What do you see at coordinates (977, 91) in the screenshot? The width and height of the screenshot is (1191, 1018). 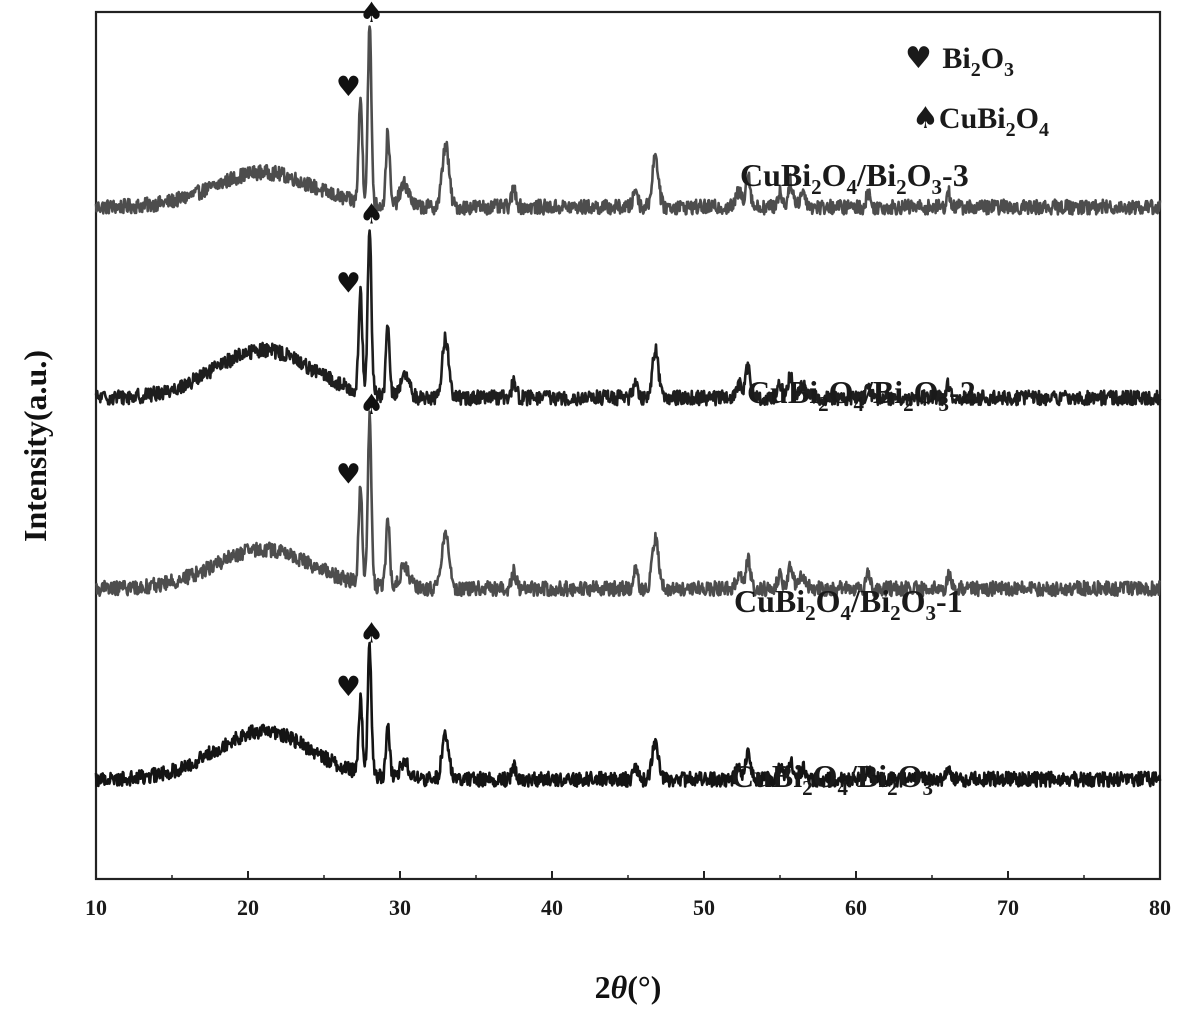 I see `legend: ♥ Bi2O3♠CuBi2O4` at bounding box center [977, 91].